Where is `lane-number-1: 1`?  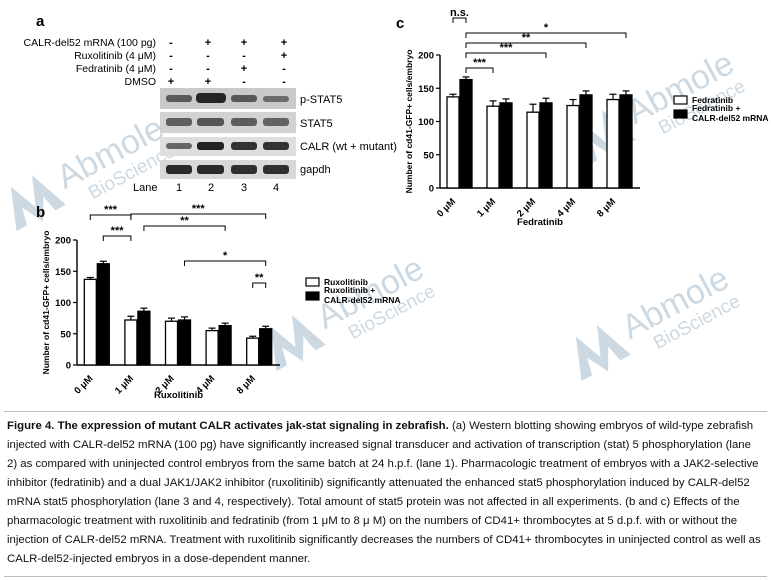
lane-number-1: 1 is located at coordinates (179, 188).